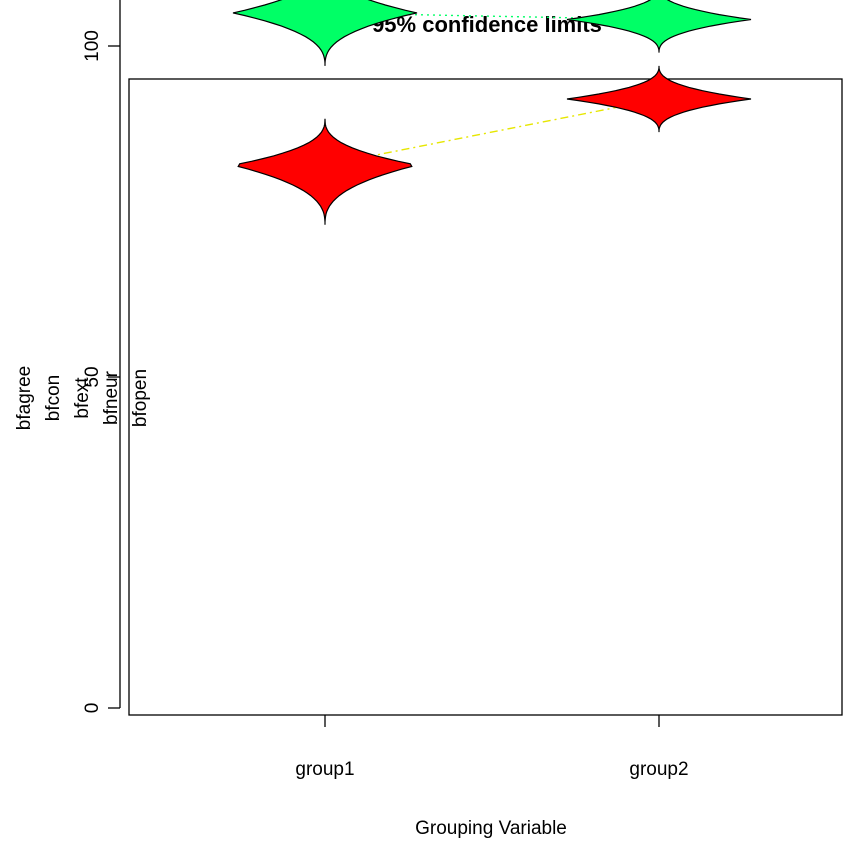 This screenshot has width=843, height=841. I want to click on x-axis-label: Grouping Variable, so click(491, 828).